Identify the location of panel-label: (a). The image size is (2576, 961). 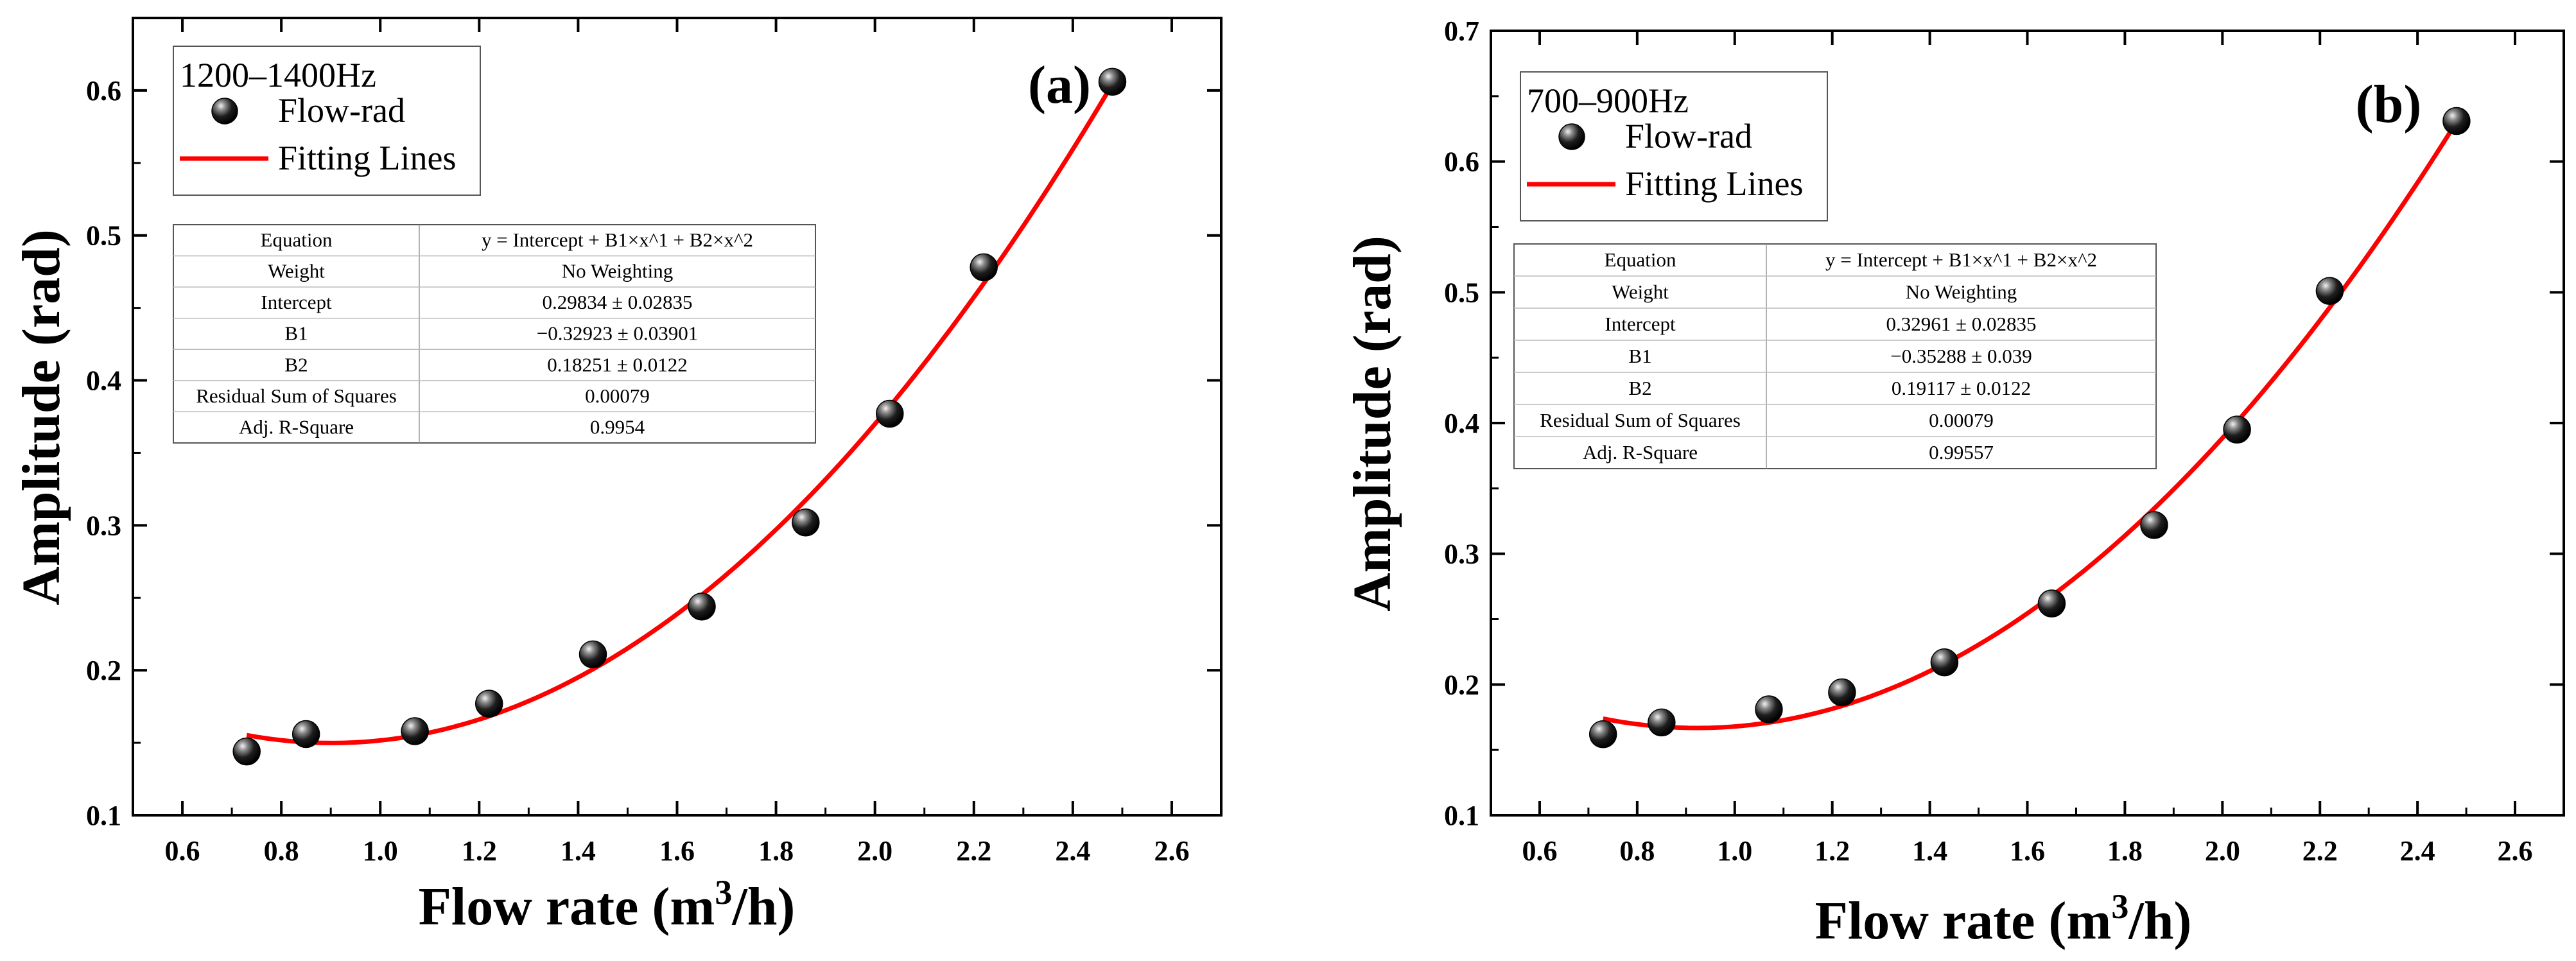
(1059, 85).